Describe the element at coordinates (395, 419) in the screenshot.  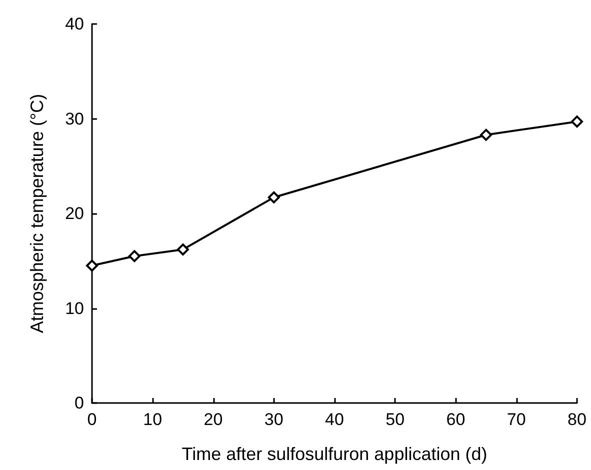
I see `x-tick-label: 50` at that location.